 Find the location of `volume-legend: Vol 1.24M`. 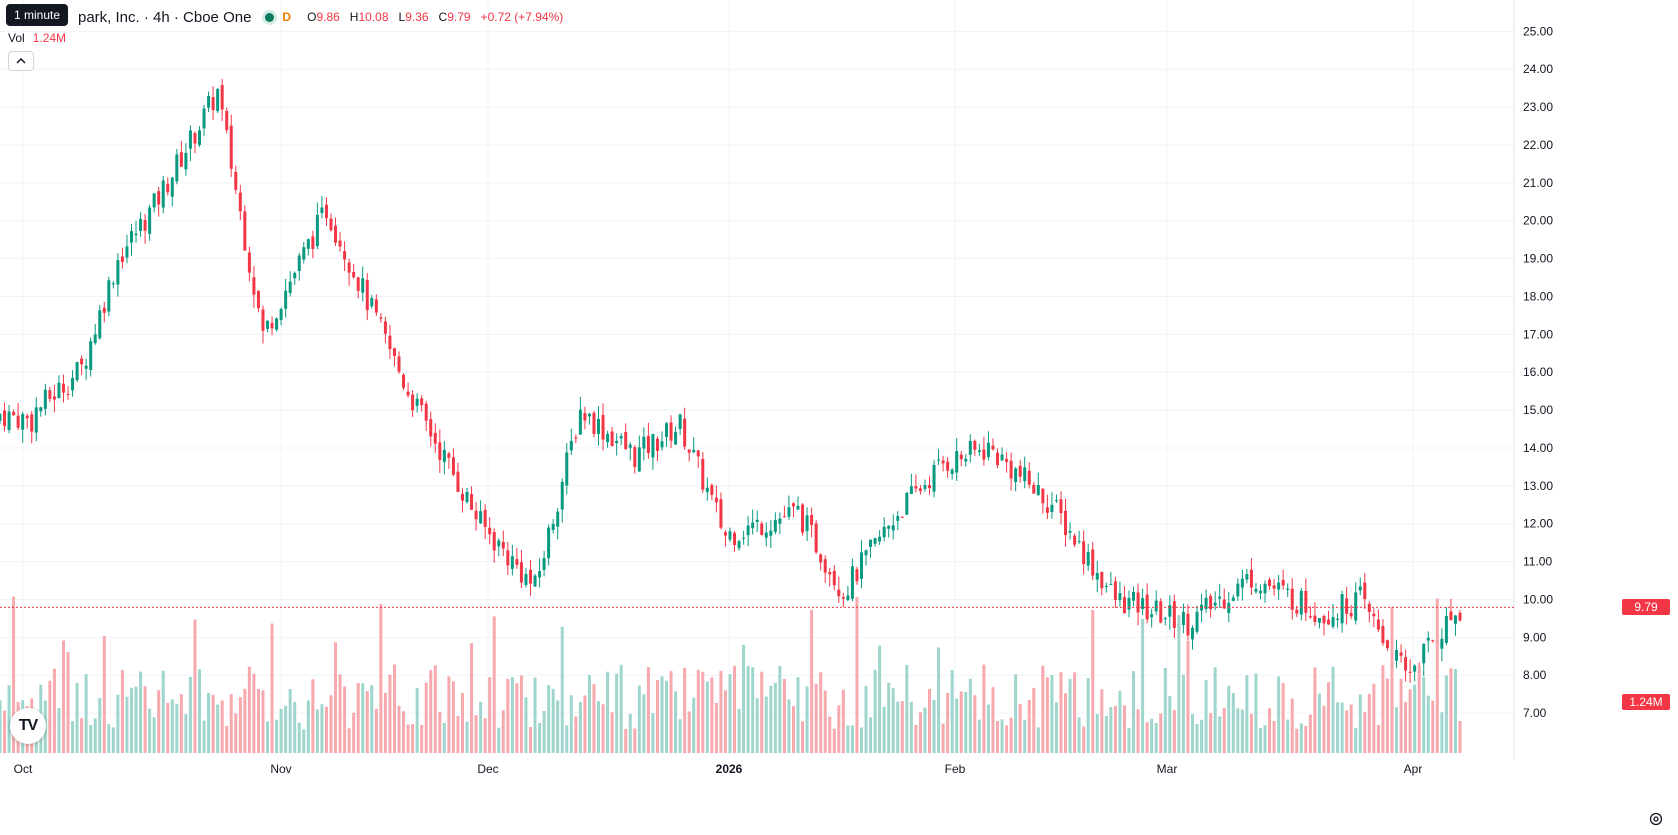

volume-legend: Vol 1.24M is located at coordinates (37, 38).